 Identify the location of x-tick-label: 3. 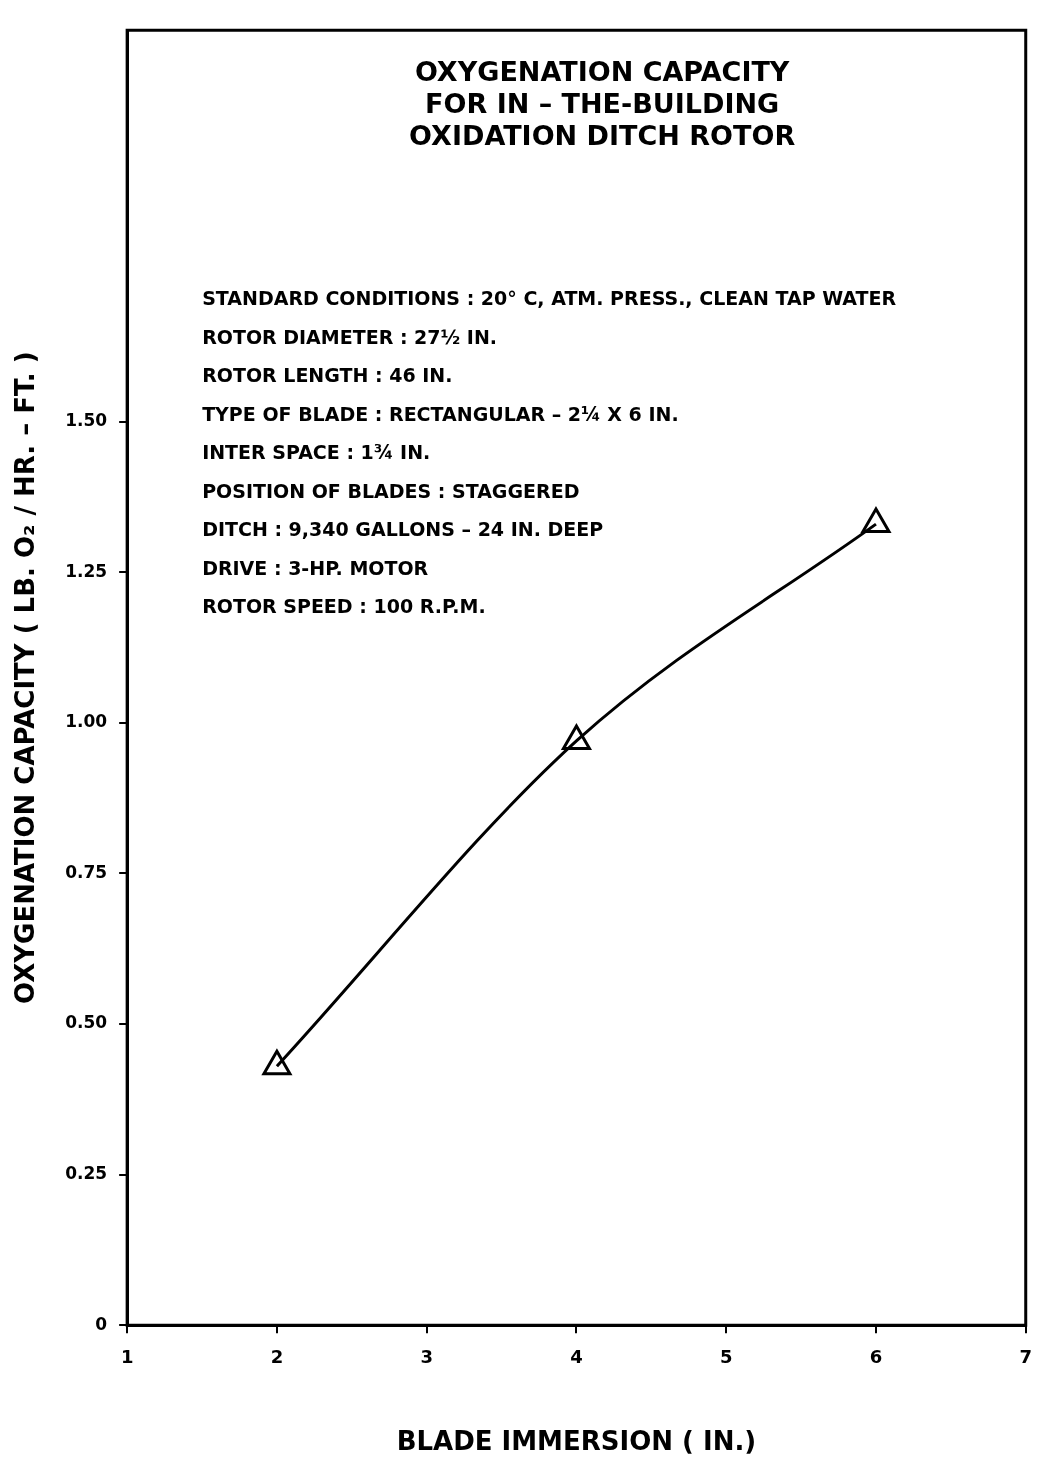
(426, 1356).